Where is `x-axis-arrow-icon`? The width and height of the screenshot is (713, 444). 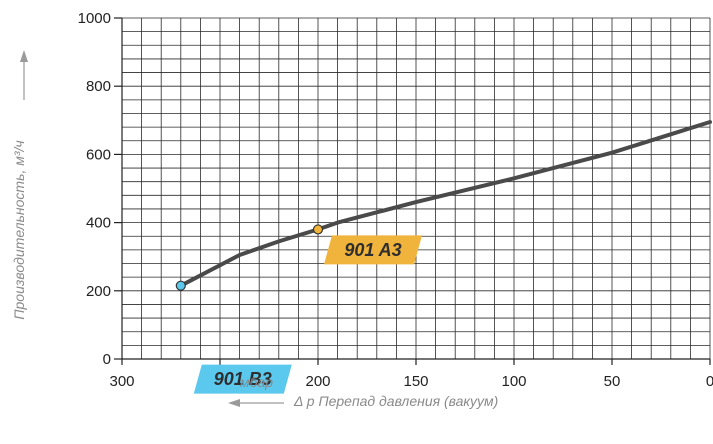
x-axis-arrow-icon is located at coordinates (256, 403).